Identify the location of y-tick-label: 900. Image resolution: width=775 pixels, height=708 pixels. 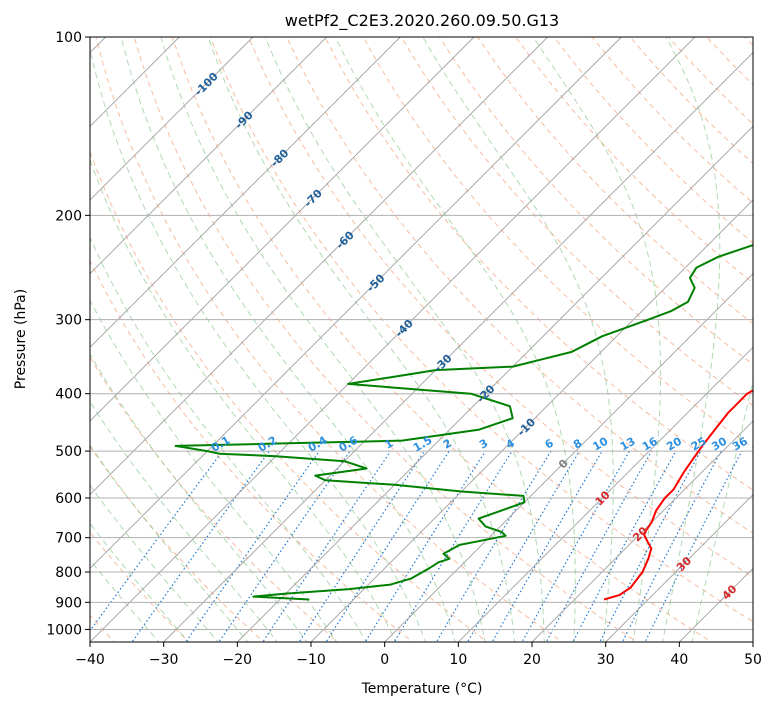
(68, 603).